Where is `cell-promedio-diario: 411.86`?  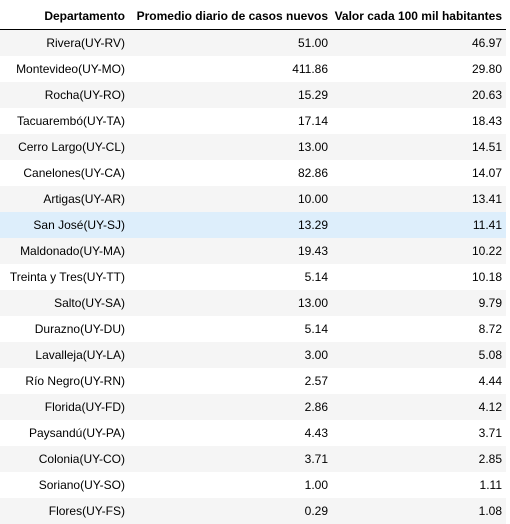 cell-promedio-diario: 411.86 is located at coordinates (230, 69).